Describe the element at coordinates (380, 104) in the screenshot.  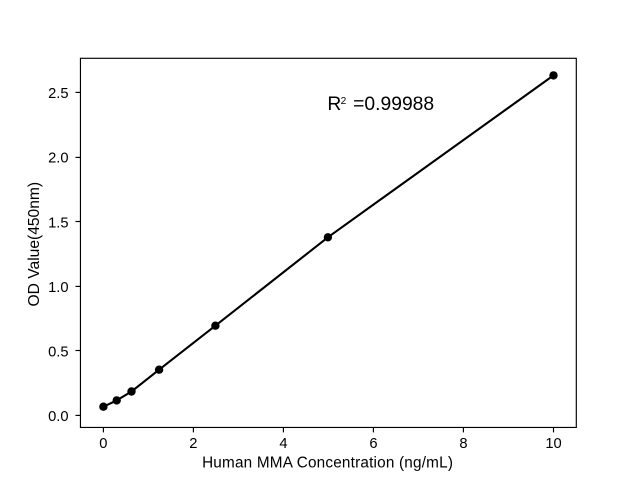
I see `svg-text: R2 =0.99988` at that location.